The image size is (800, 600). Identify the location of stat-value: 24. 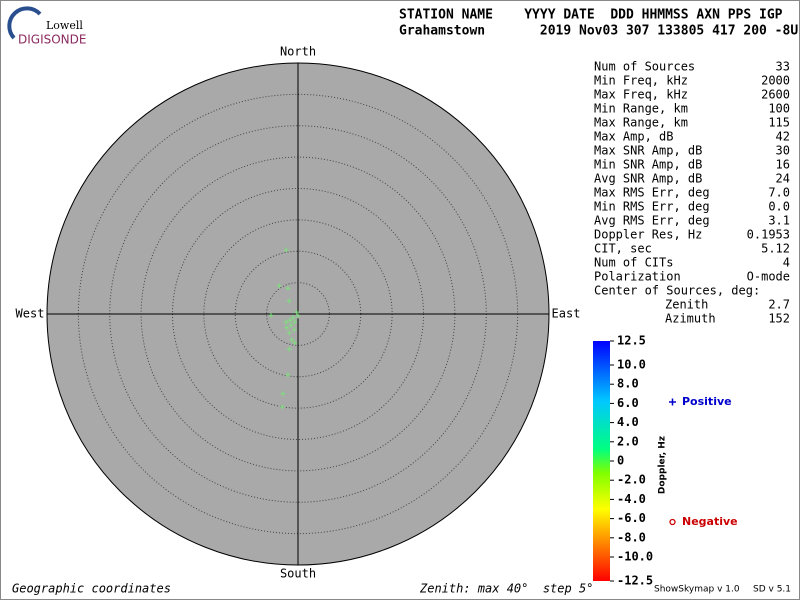
(783, 179).